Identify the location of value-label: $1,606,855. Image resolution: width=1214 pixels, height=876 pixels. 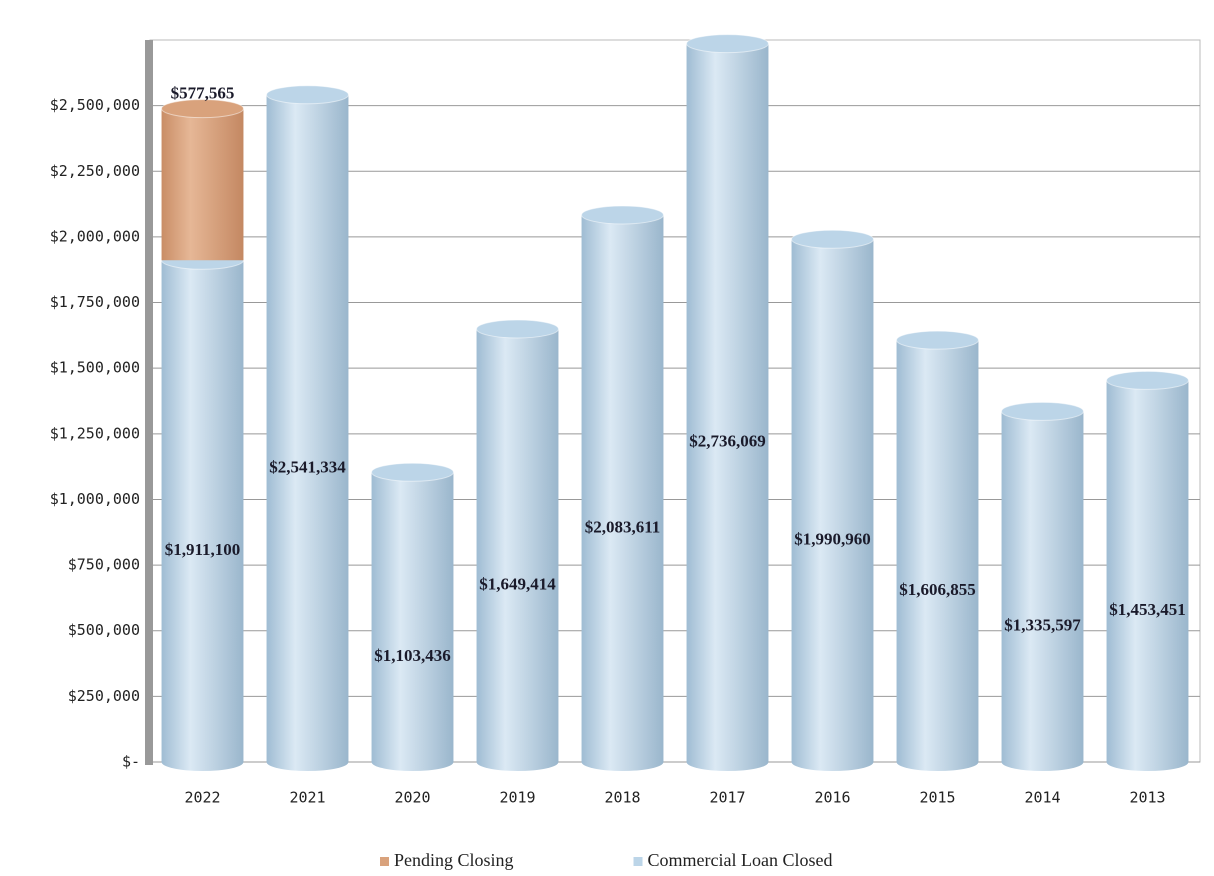
(937, 589).